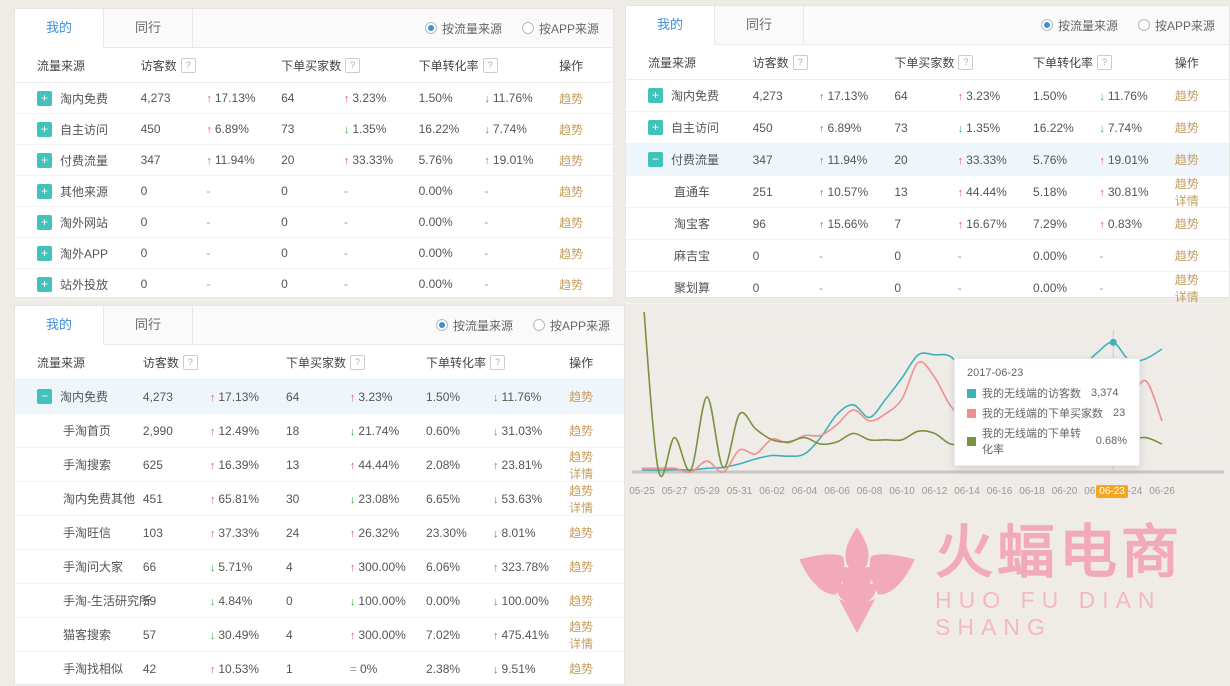  I want to click on change-value: 23.08%, so click(379, 498).